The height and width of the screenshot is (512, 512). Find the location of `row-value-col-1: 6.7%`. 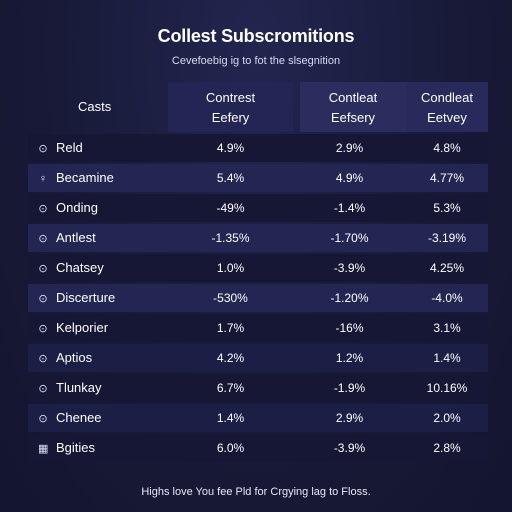

row-value-col-1: 6.7% is located at coordinates (230, 388).